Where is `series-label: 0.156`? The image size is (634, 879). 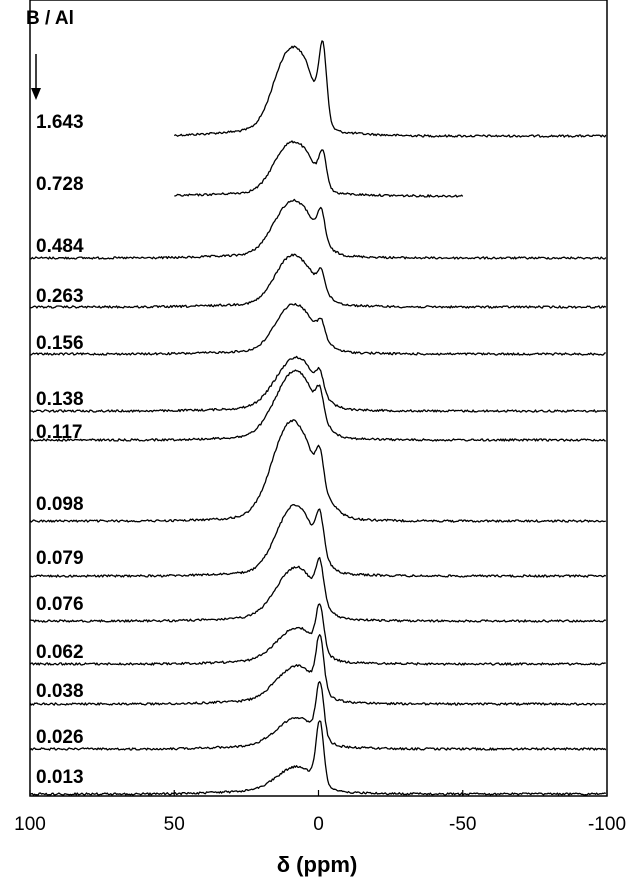 series-label: 0.156 is located at coordinates (60, 343).